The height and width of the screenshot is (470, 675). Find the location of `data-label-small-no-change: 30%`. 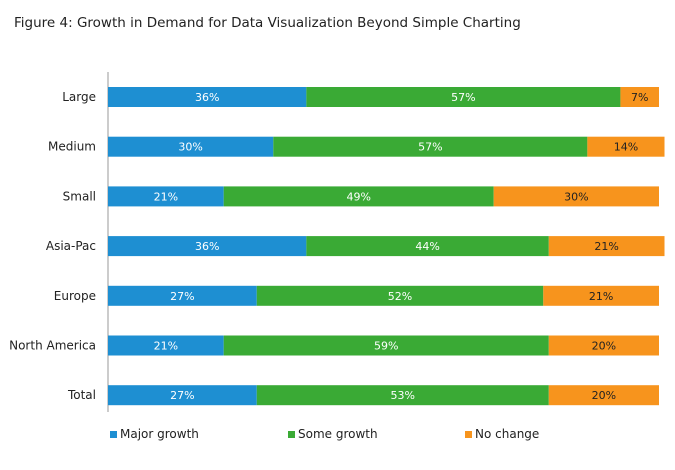

data-label-small-no-change: 30% is located at coordinates (576, 196).